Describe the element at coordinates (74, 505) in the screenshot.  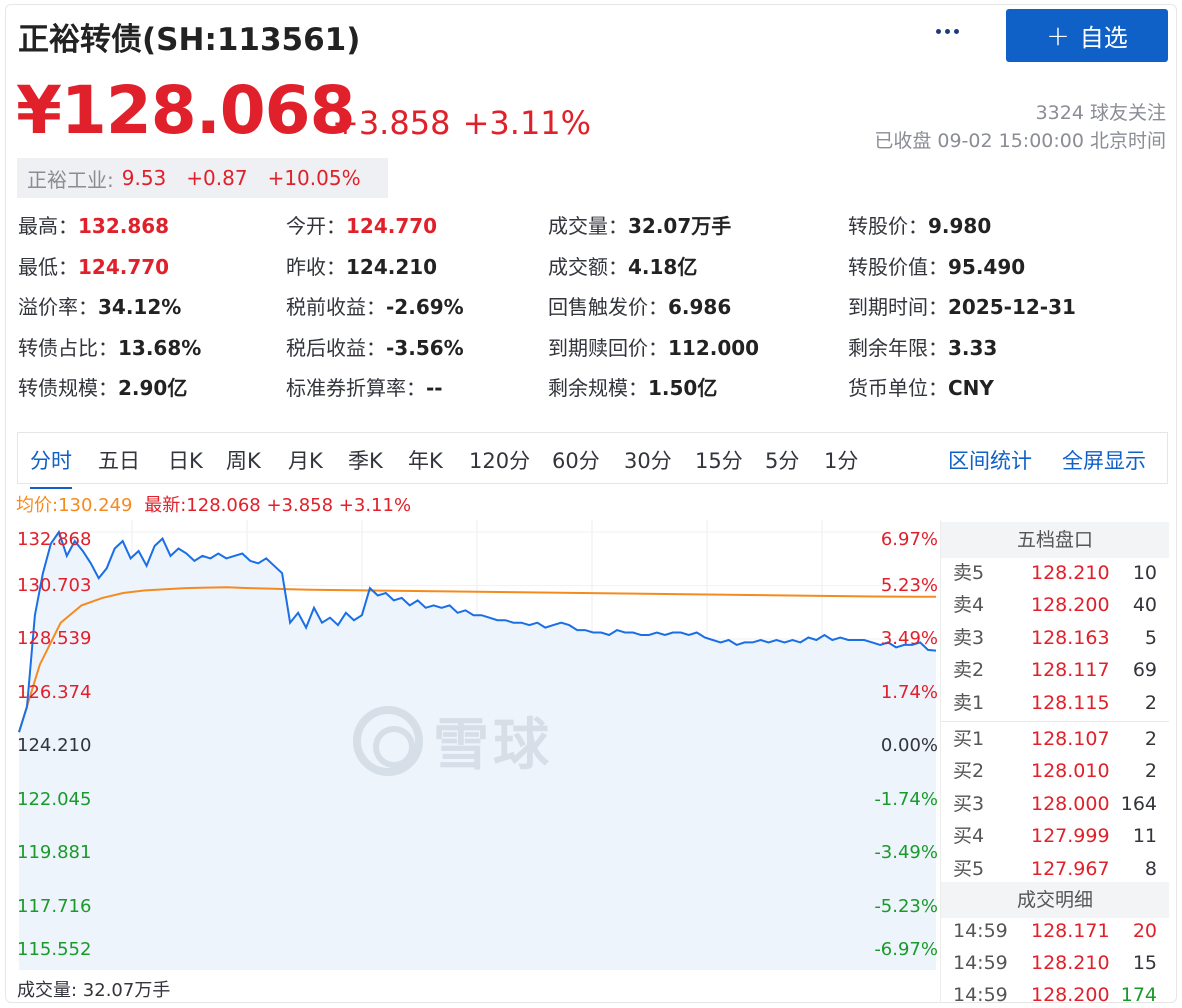
I see `legend-average: 均价:130.249` at that location.